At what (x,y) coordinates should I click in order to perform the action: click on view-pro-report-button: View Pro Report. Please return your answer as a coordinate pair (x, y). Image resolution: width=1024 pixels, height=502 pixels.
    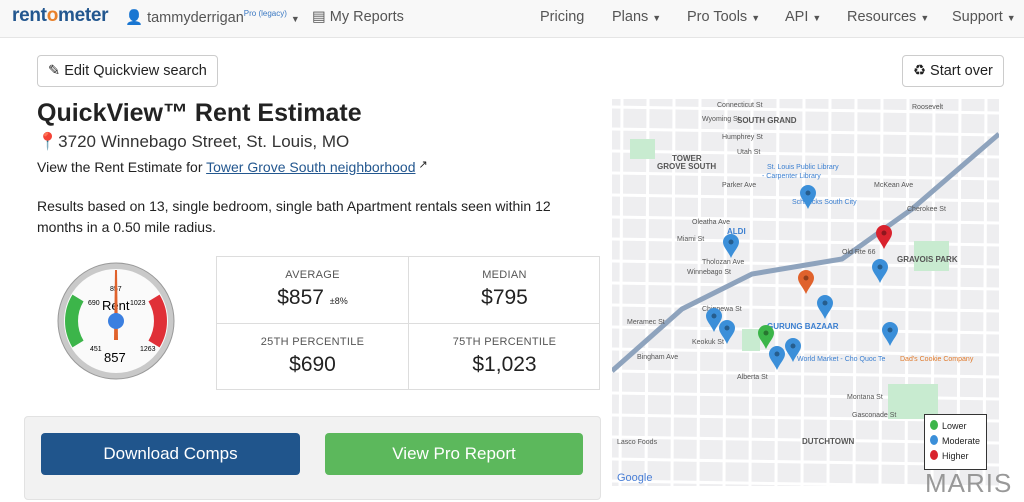
    Looking at the image, I should click on (454, 454).